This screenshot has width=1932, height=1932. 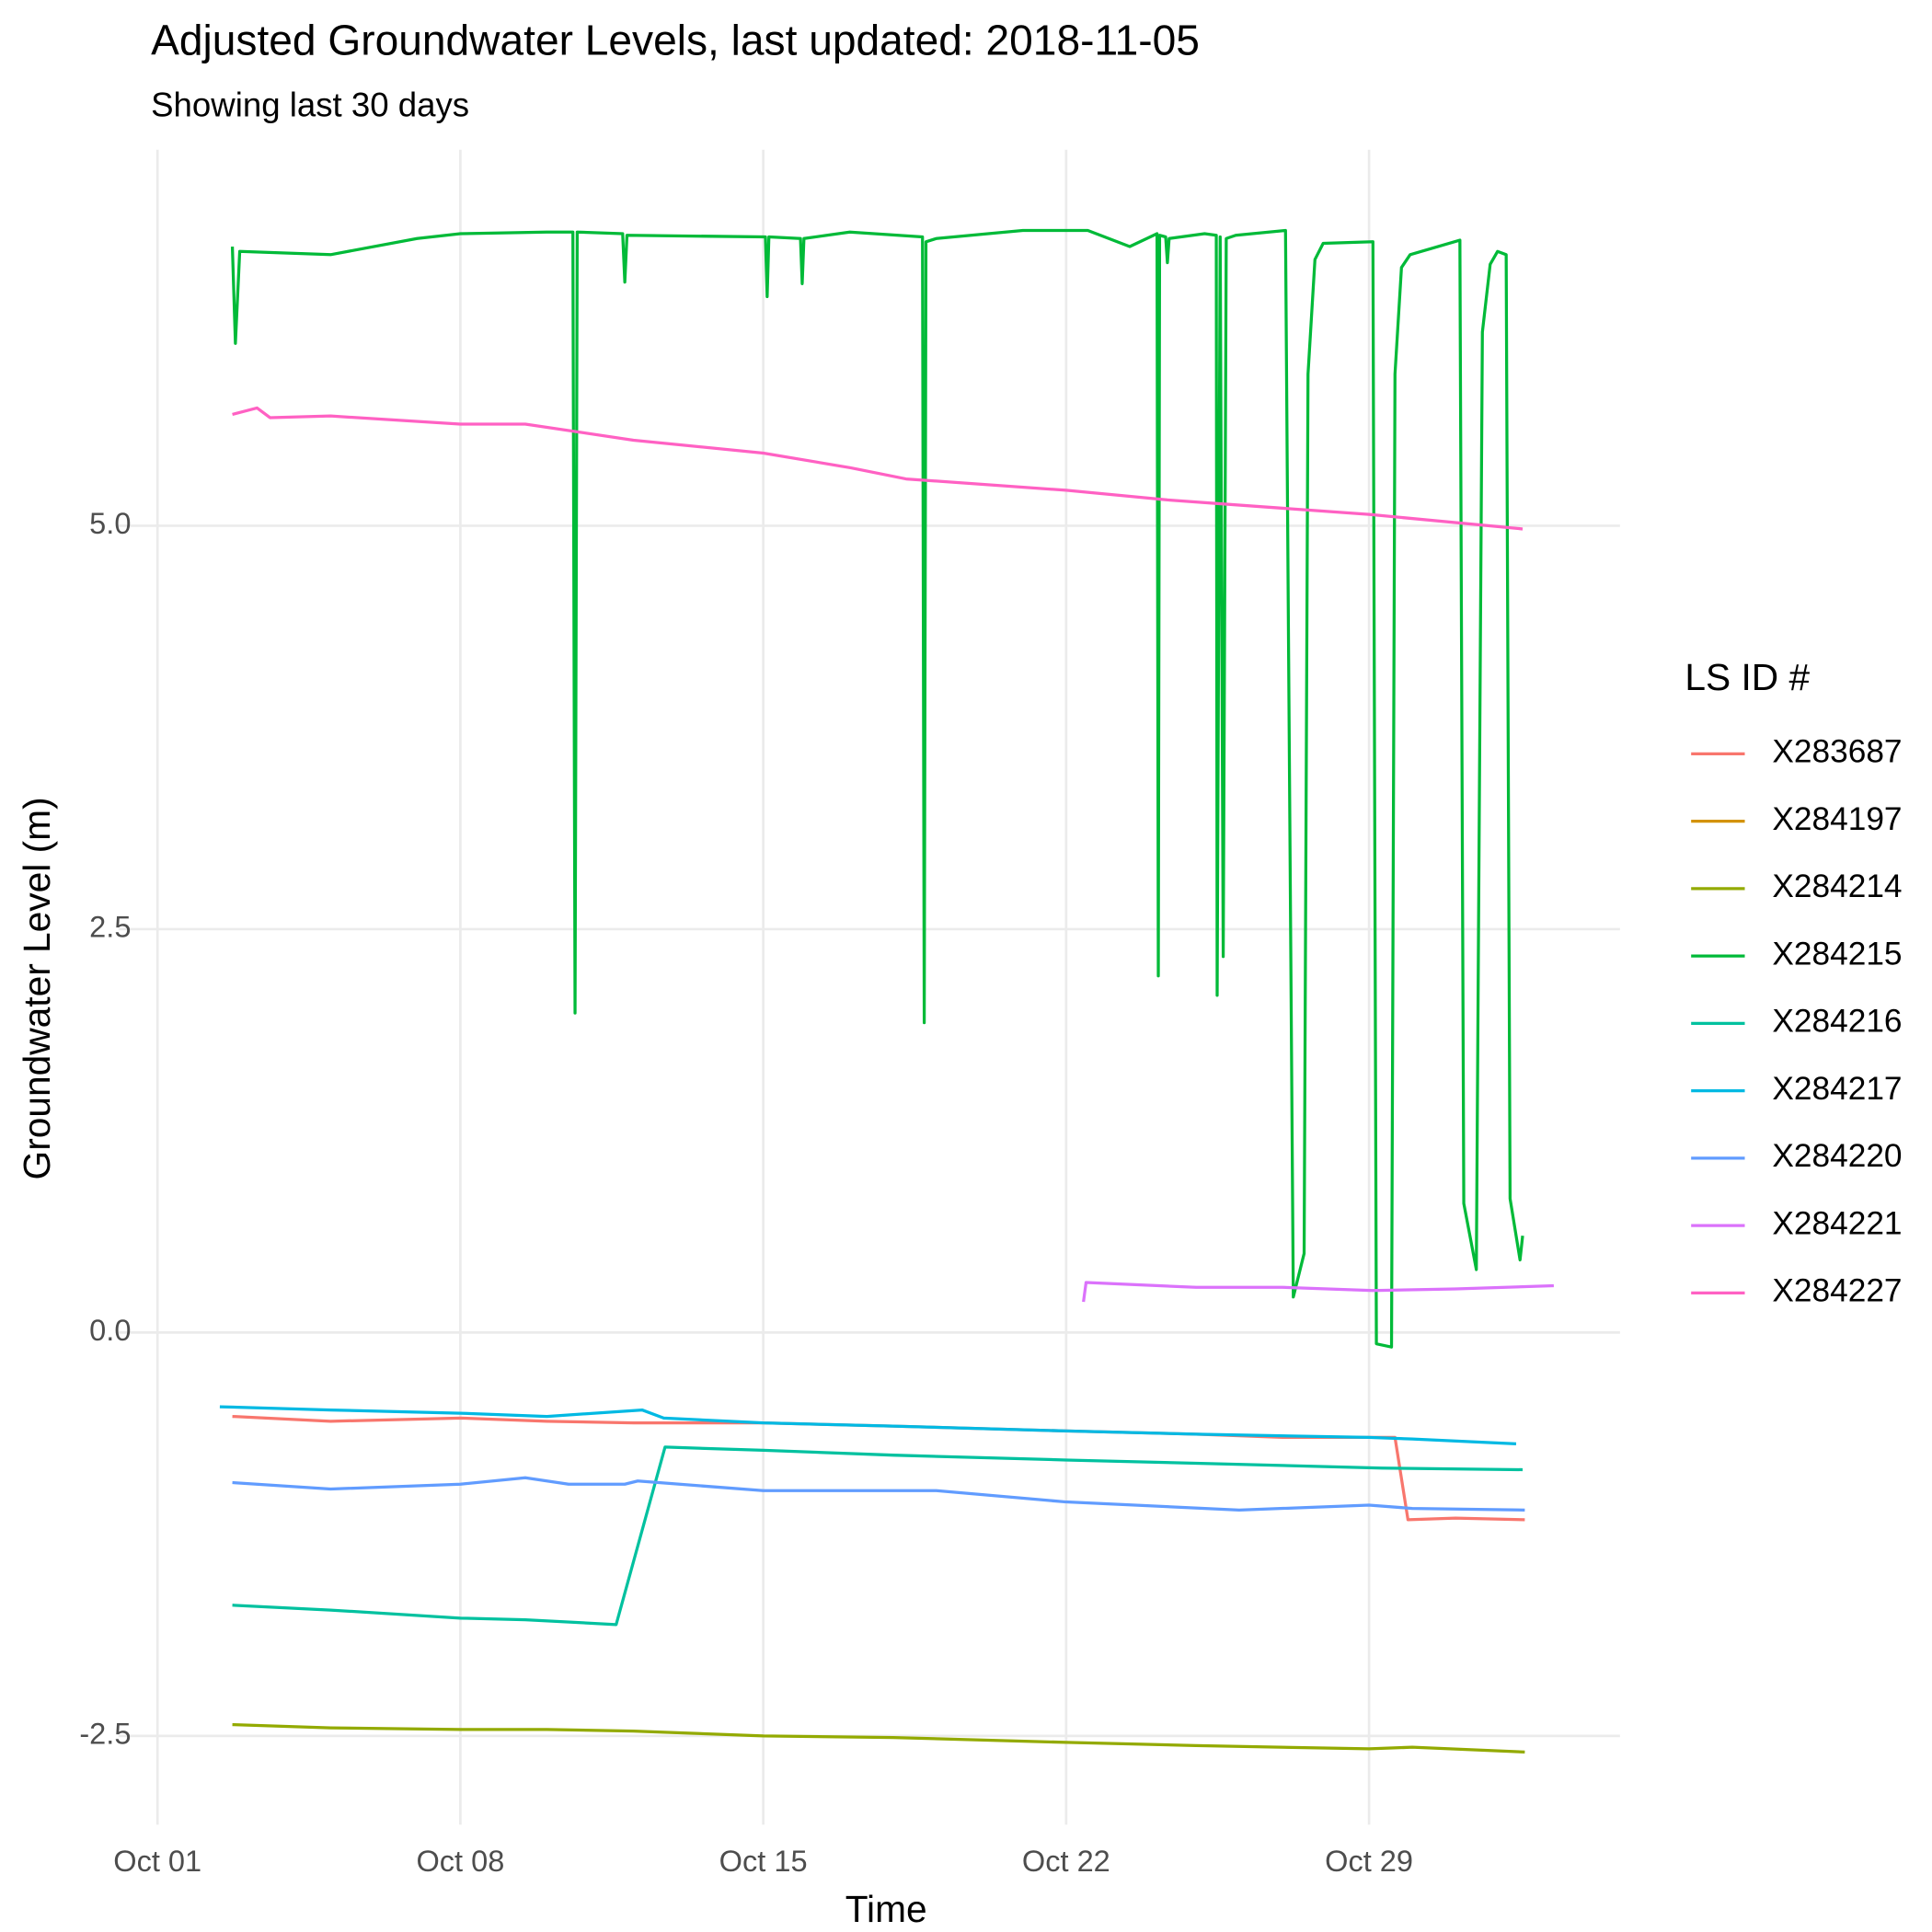 What do you see at coordinates (37, 988) in the screenshot?
I see `y-axis-title: Groundwater Level (m)` at bounding box center [37, 988].